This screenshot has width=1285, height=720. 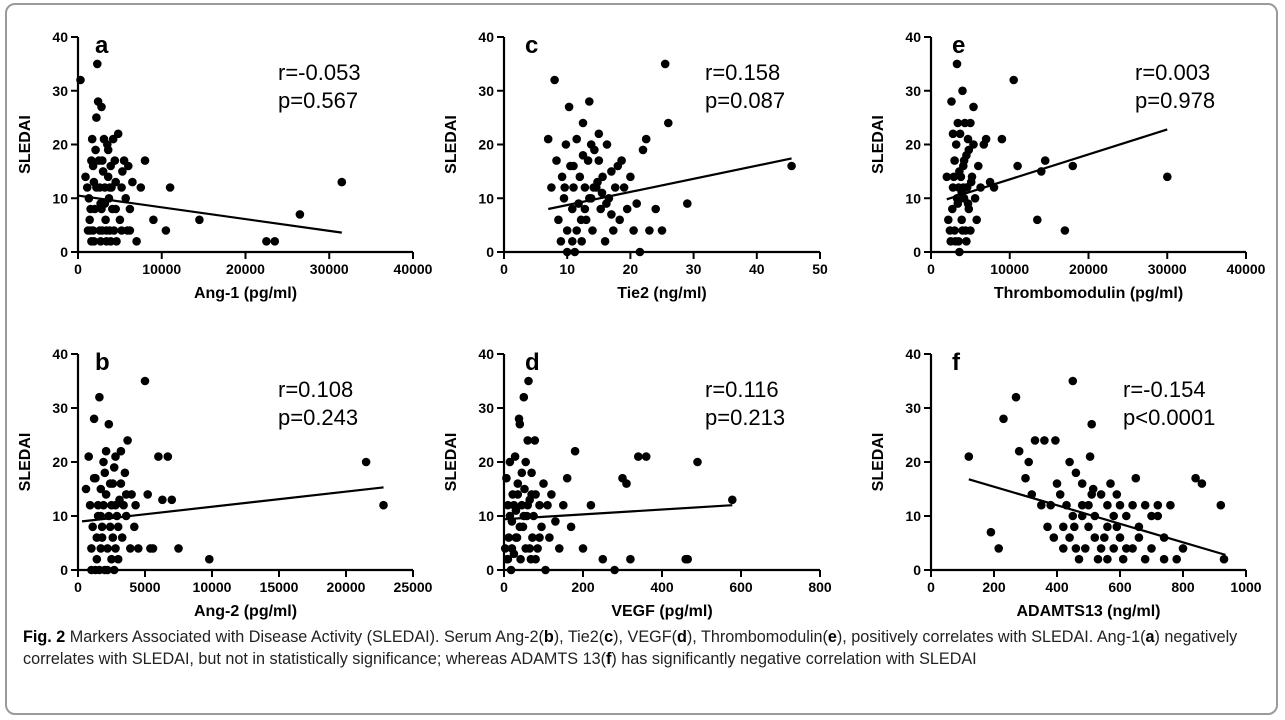 What do you see at coordinates (742, 72) in the screenshot?
I see `stat-r: r=0.158` at bounding box center [742, 72].